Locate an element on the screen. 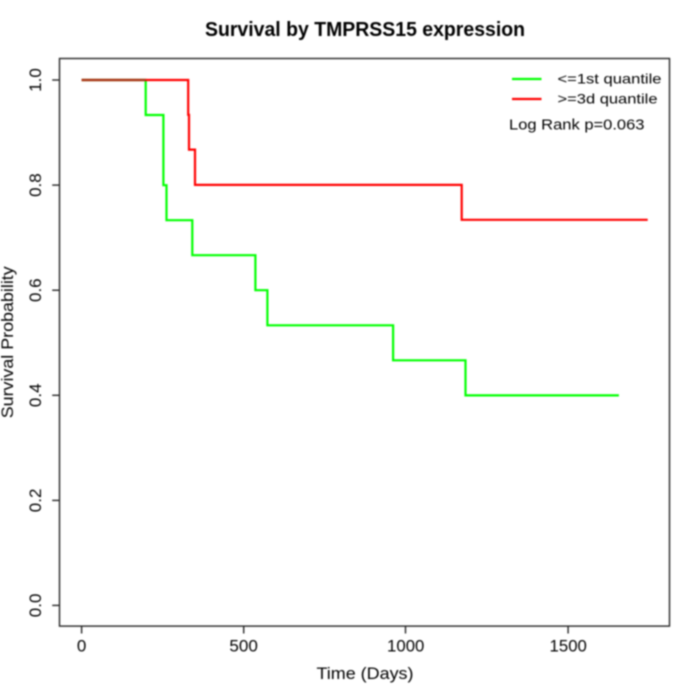 This screenshot has height=700, width=700. svg-text: 500 is located at coordinates (243, 646).